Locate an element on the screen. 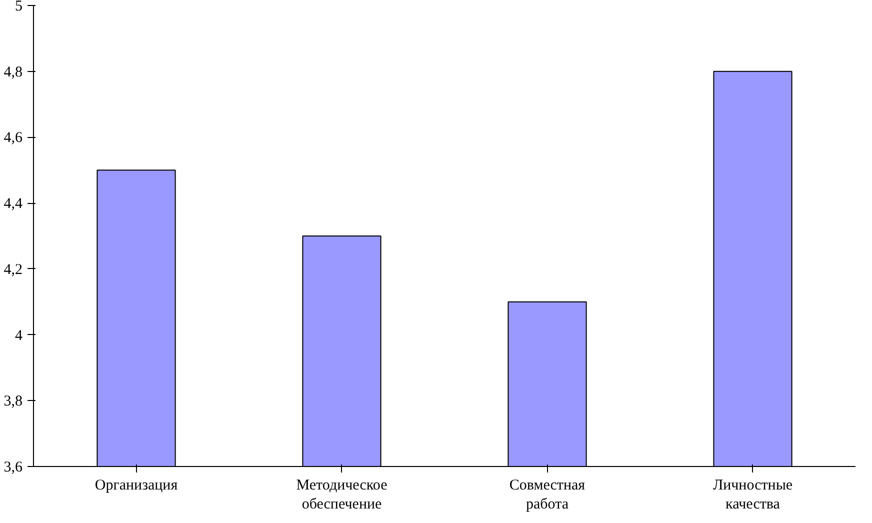 The width and height of the screenshot is (872, 523). y-tick-label: 4,8 is located at coordinates (13, 72).